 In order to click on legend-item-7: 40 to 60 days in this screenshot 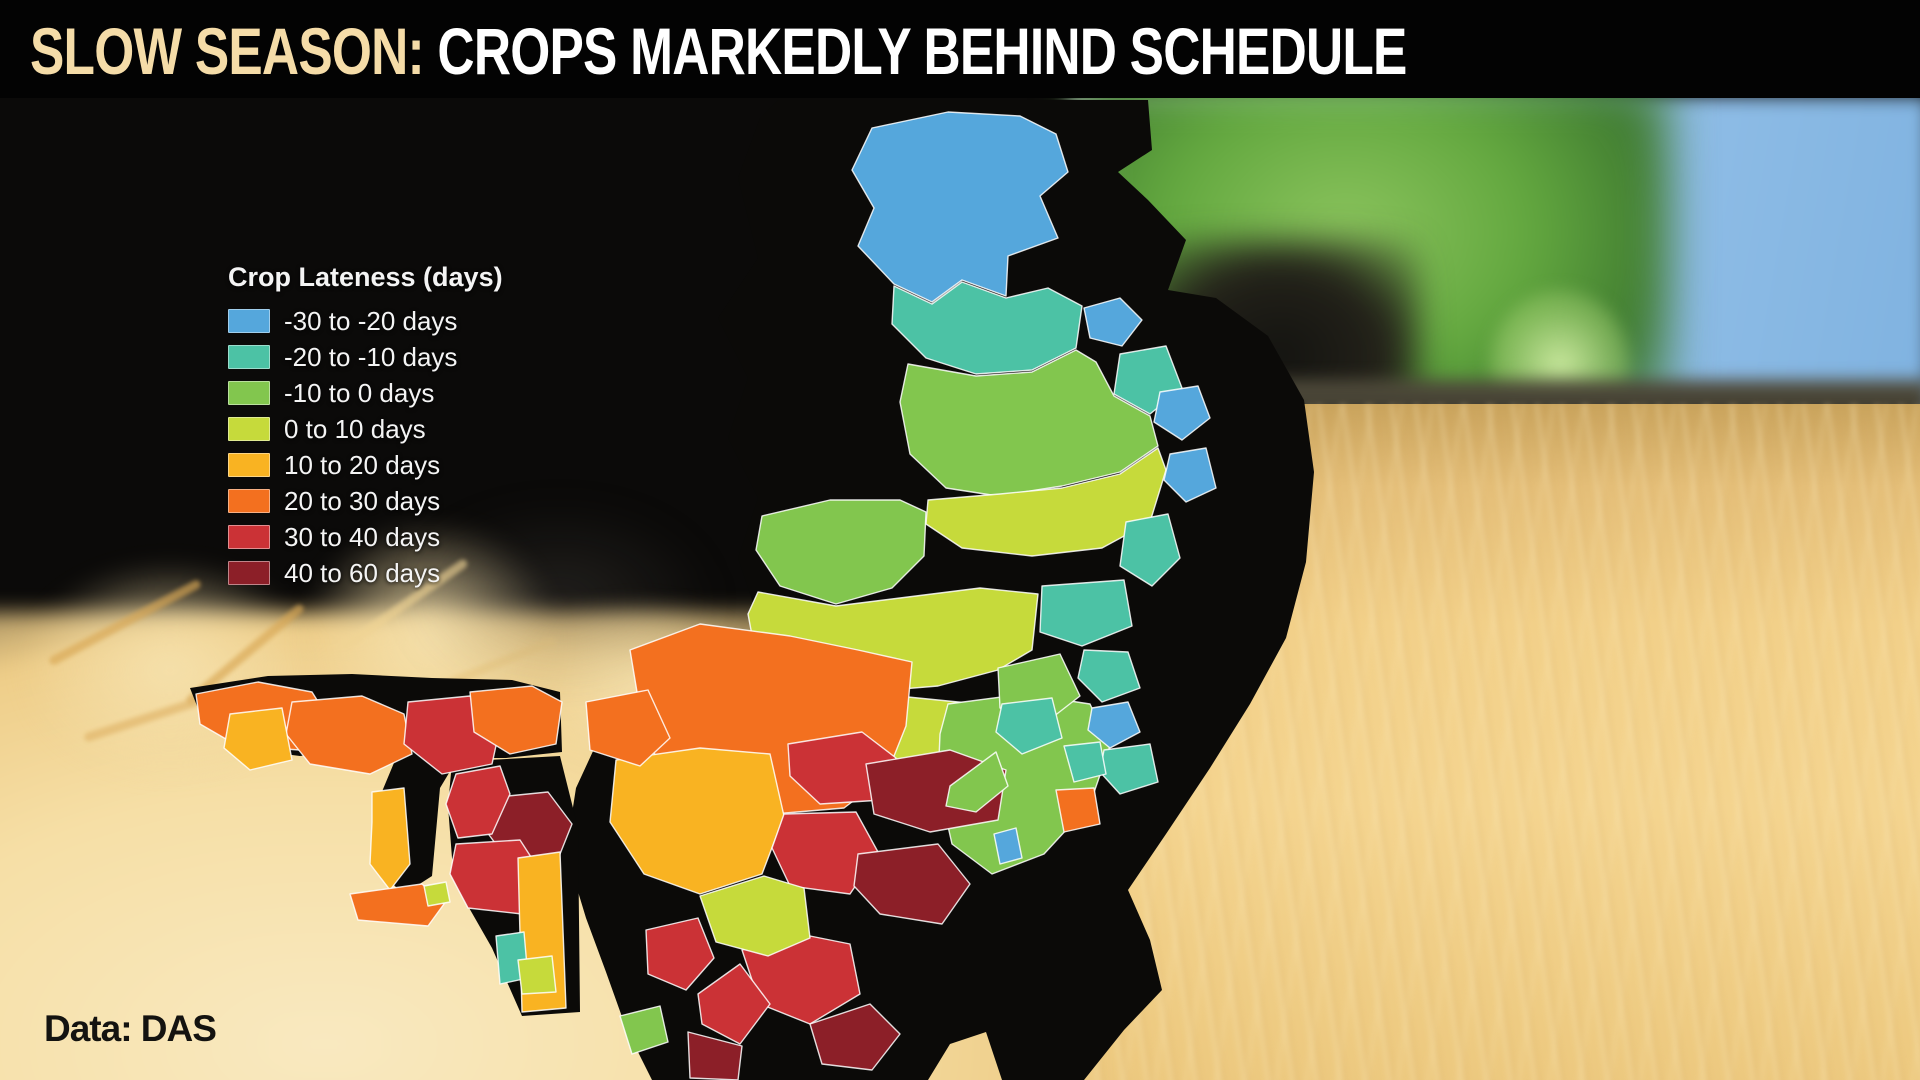, I will do `click(365, 573)`.